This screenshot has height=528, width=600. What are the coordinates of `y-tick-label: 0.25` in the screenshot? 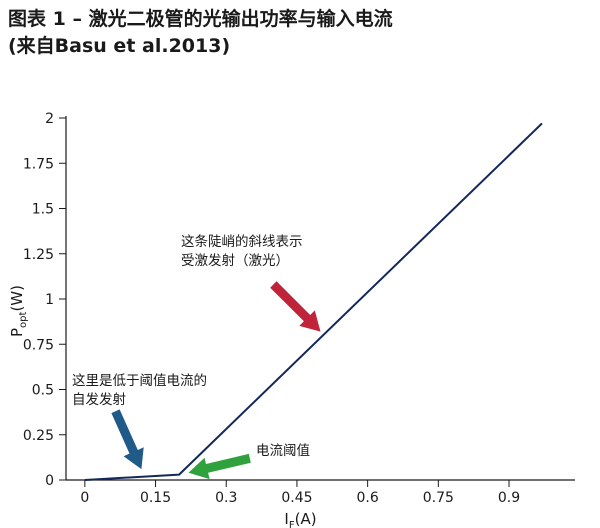 It's located at (38, 436).